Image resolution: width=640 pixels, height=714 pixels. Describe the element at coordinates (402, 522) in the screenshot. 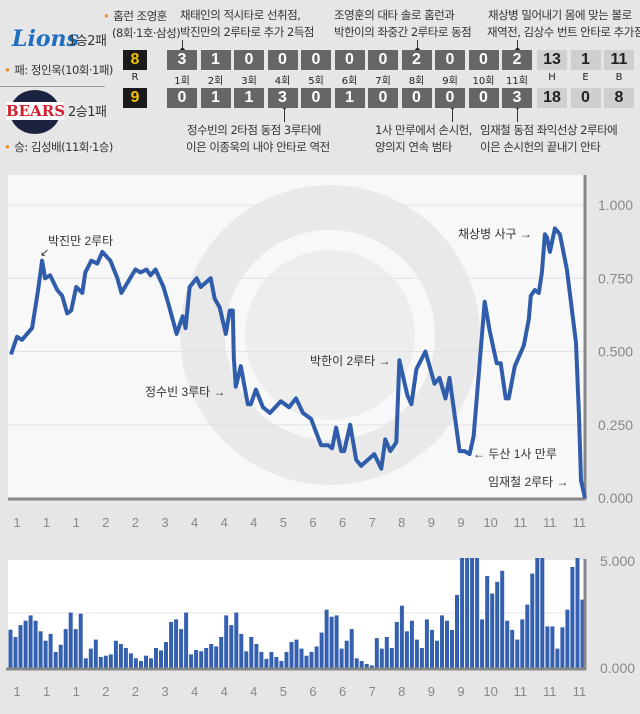

I see `x-tick-label: 8` at that location.